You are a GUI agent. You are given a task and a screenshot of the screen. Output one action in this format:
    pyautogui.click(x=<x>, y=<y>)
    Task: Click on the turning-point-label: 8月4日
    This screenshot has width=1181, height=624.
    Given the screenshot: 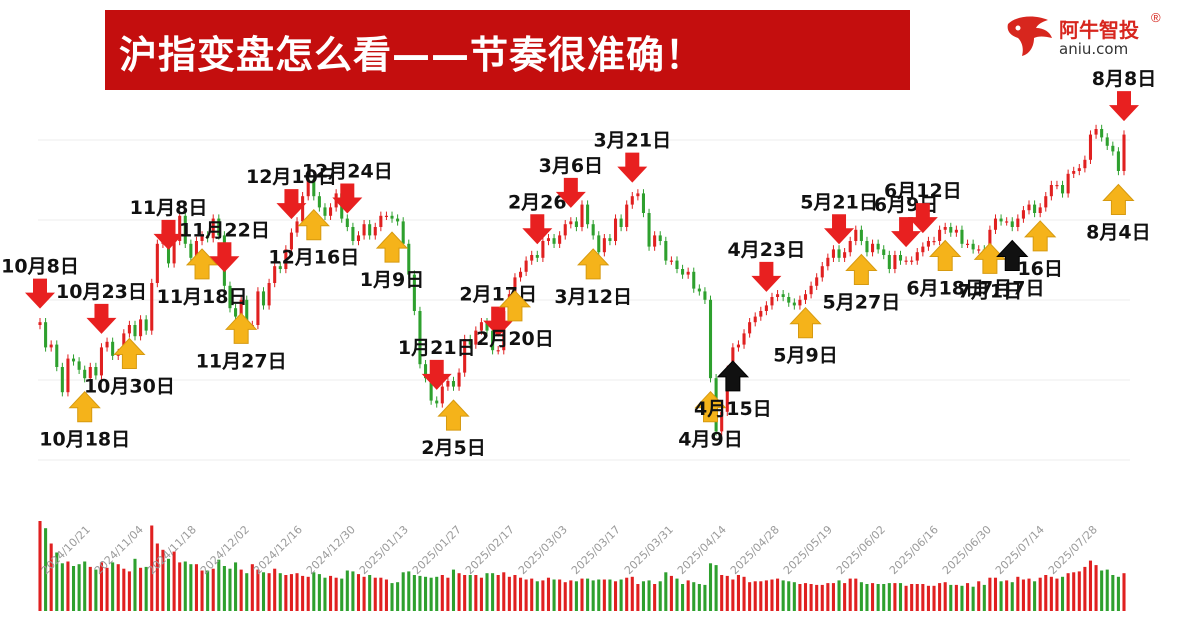 What is the action you would take?
    pyautogui.click(x=1118, y=233)
    